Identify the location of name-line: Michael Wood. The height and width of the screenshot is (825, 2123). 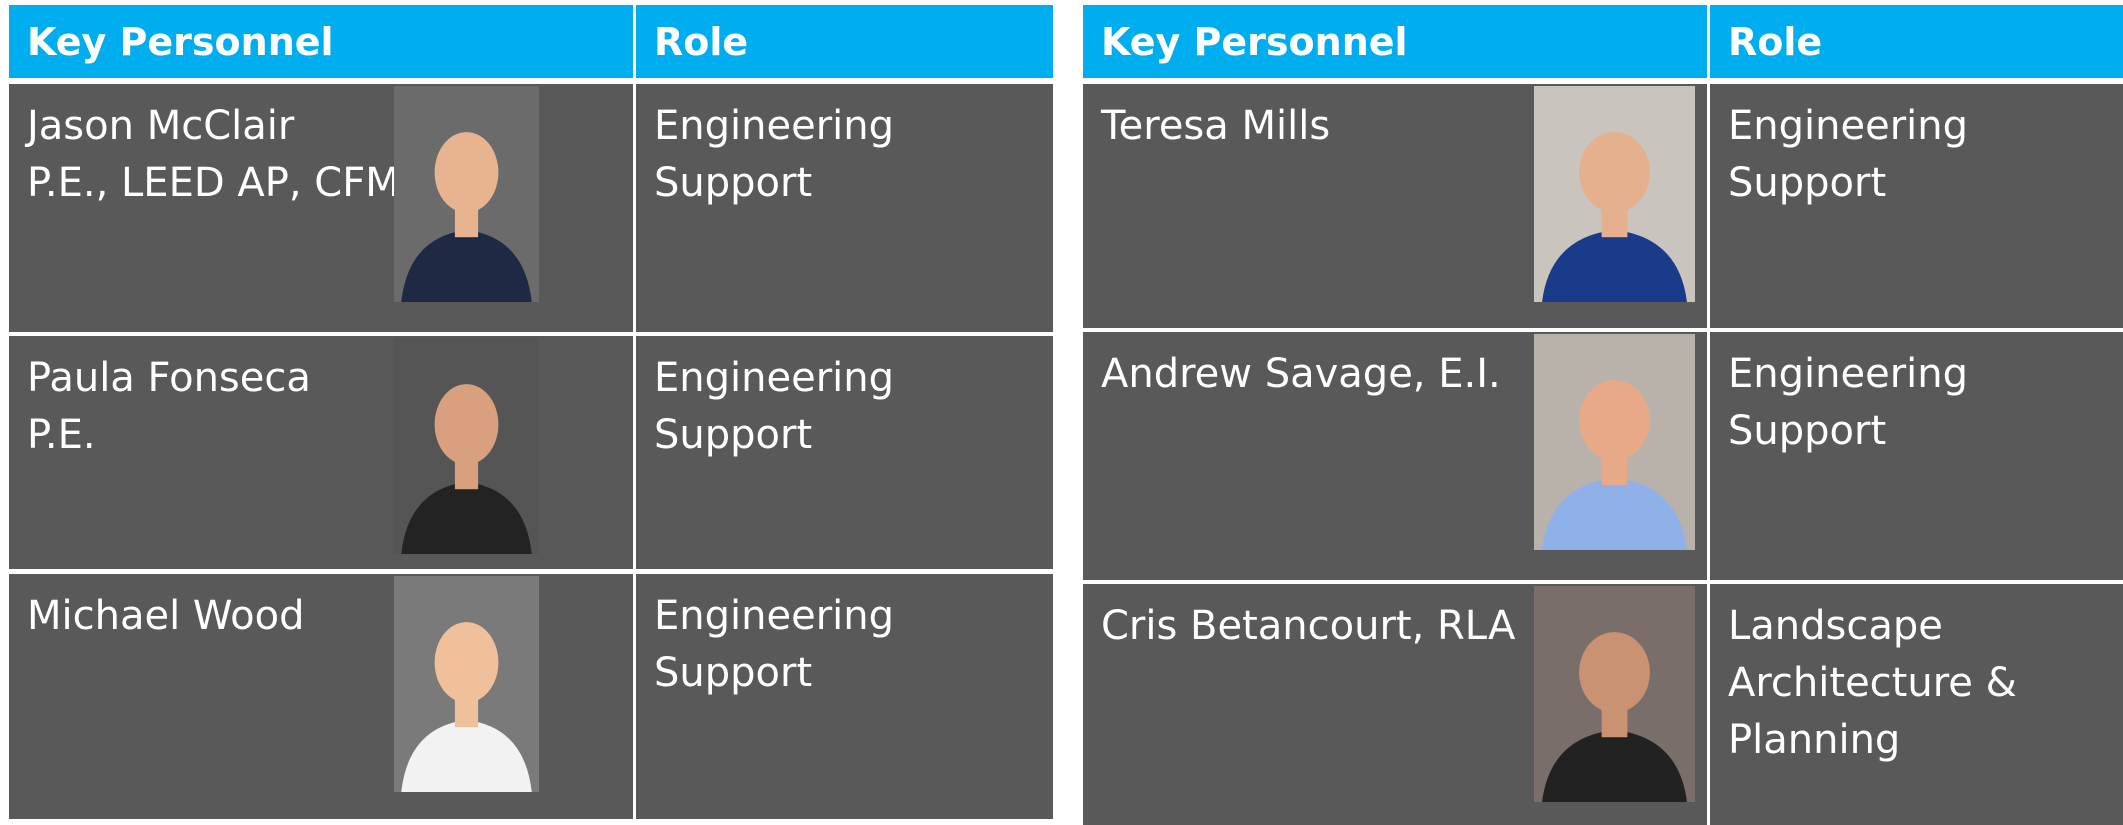
(166, 616).